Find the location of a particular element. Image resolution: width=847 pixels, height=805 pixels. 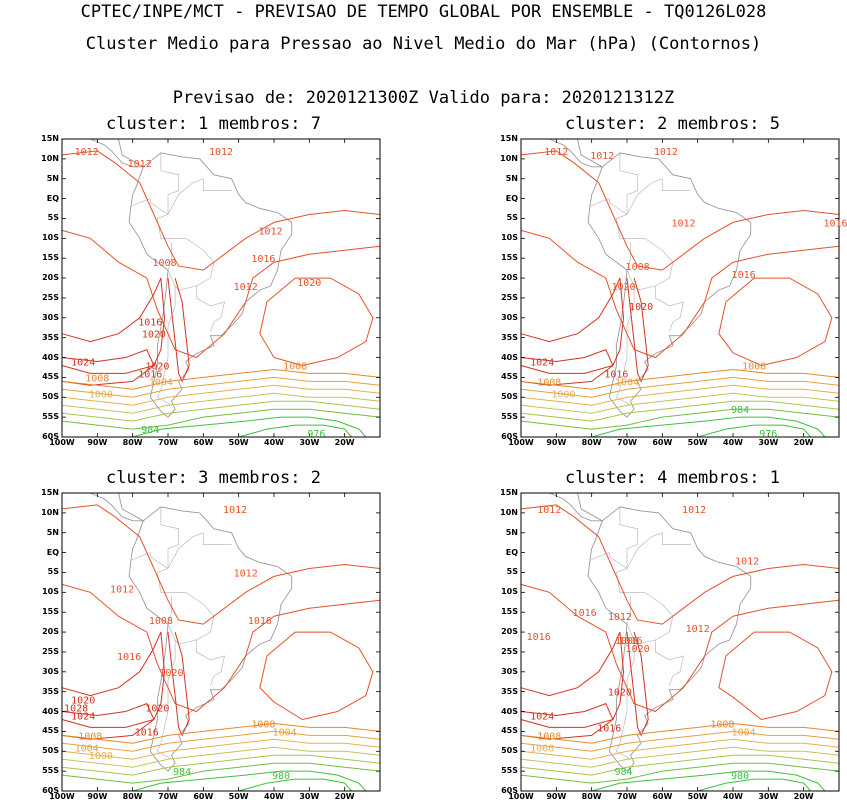

lon-label: 60W is located at coordinates (662, 442).